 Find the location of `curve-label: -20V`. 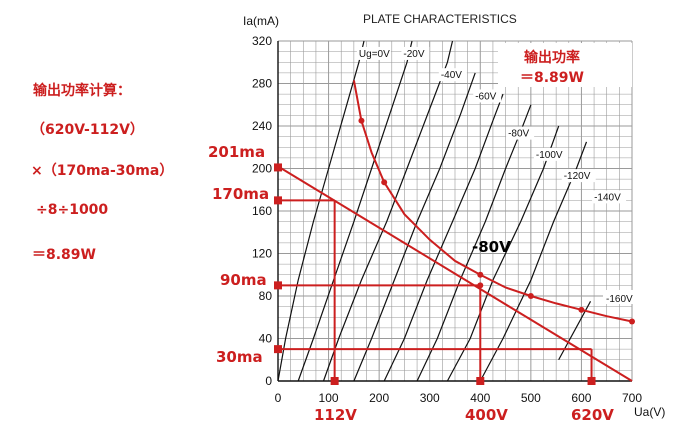

curve-label: -20V is located at coordinates (413, 54).